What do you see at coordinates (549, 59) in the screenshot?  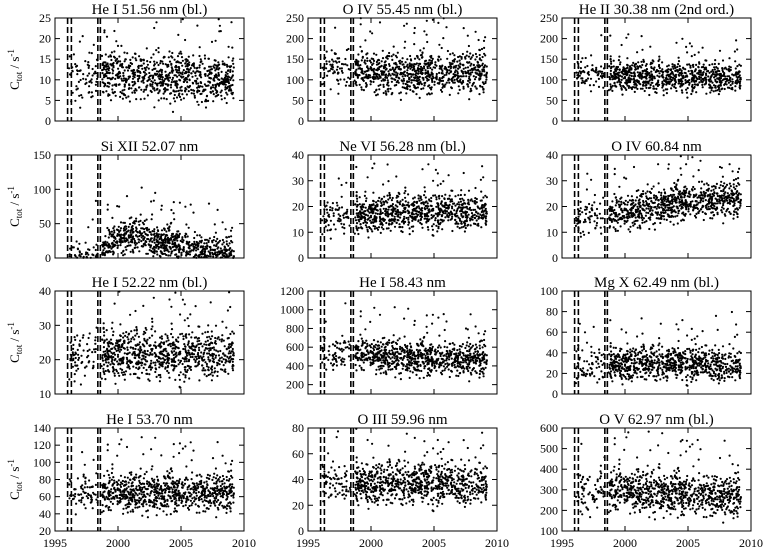 I see `y-tick-label: 150` at bounding box center [549, 59].